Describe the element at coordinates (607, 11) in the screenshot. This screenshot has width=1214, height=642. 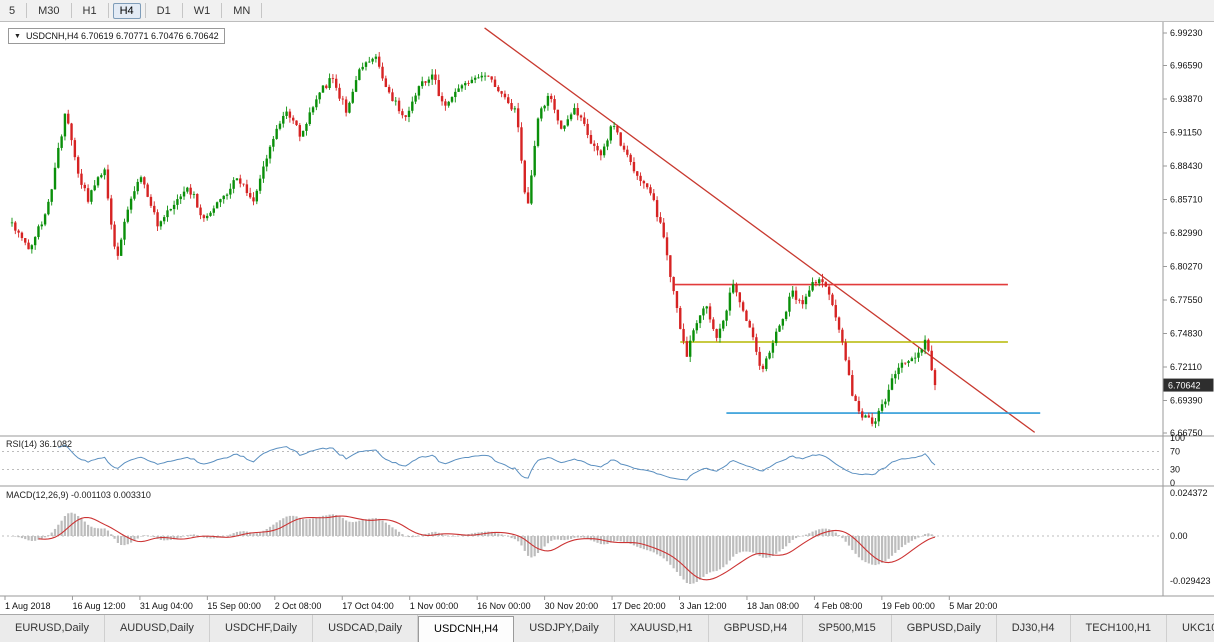
I see `timeframe-toolbar: 5 M30 H1 H4 D1 W1 MN` at that location.